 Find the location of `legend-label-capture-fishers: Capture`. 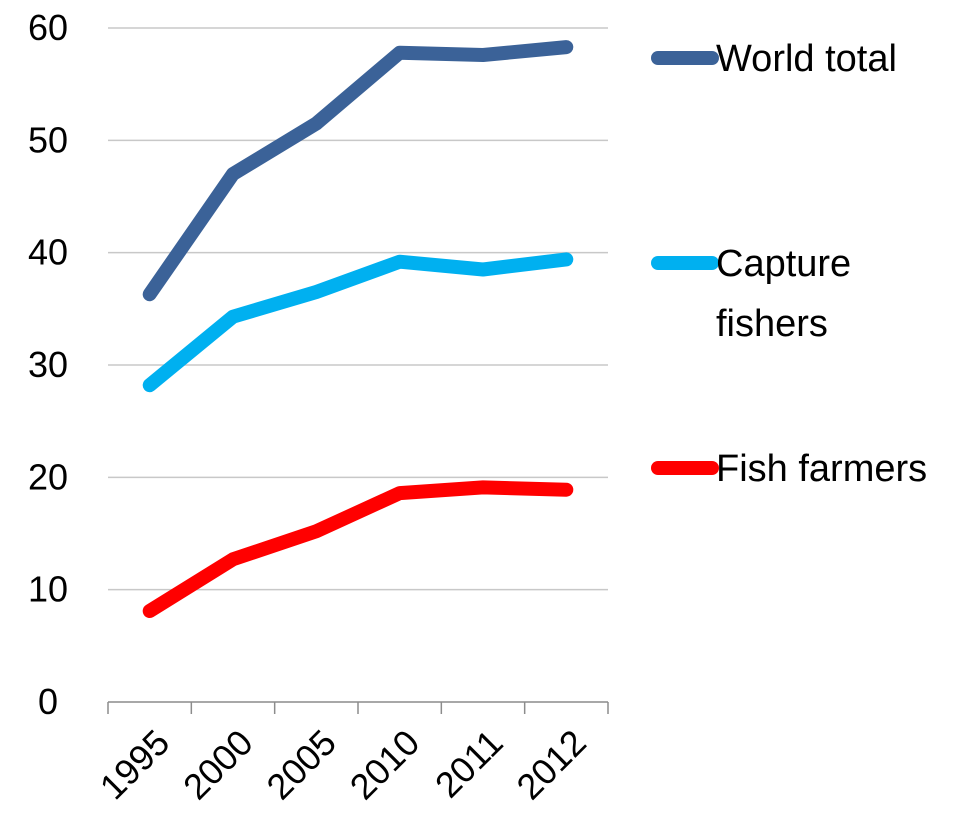

legend-label-capture-fishers: Capture is located at coordinates (783, 264).